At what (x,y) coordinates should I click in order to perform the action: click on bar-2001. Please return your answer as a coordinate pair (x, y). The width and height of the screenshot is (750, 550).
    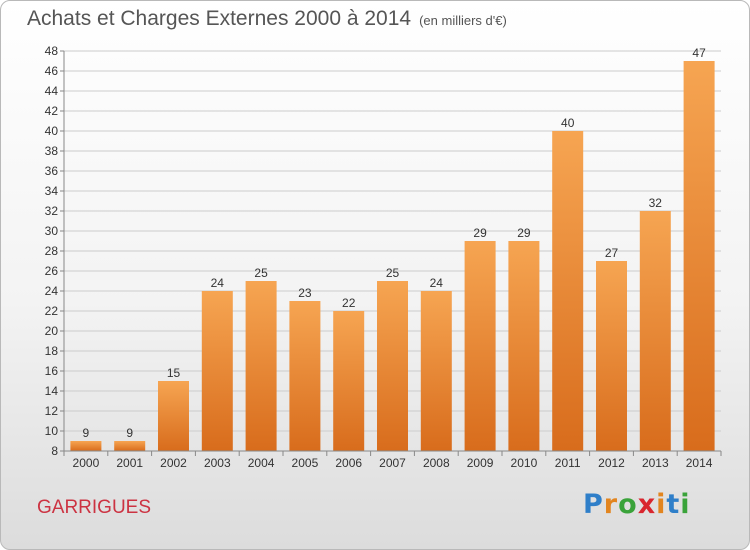
    Looking at the image, I should click on (130, 446).